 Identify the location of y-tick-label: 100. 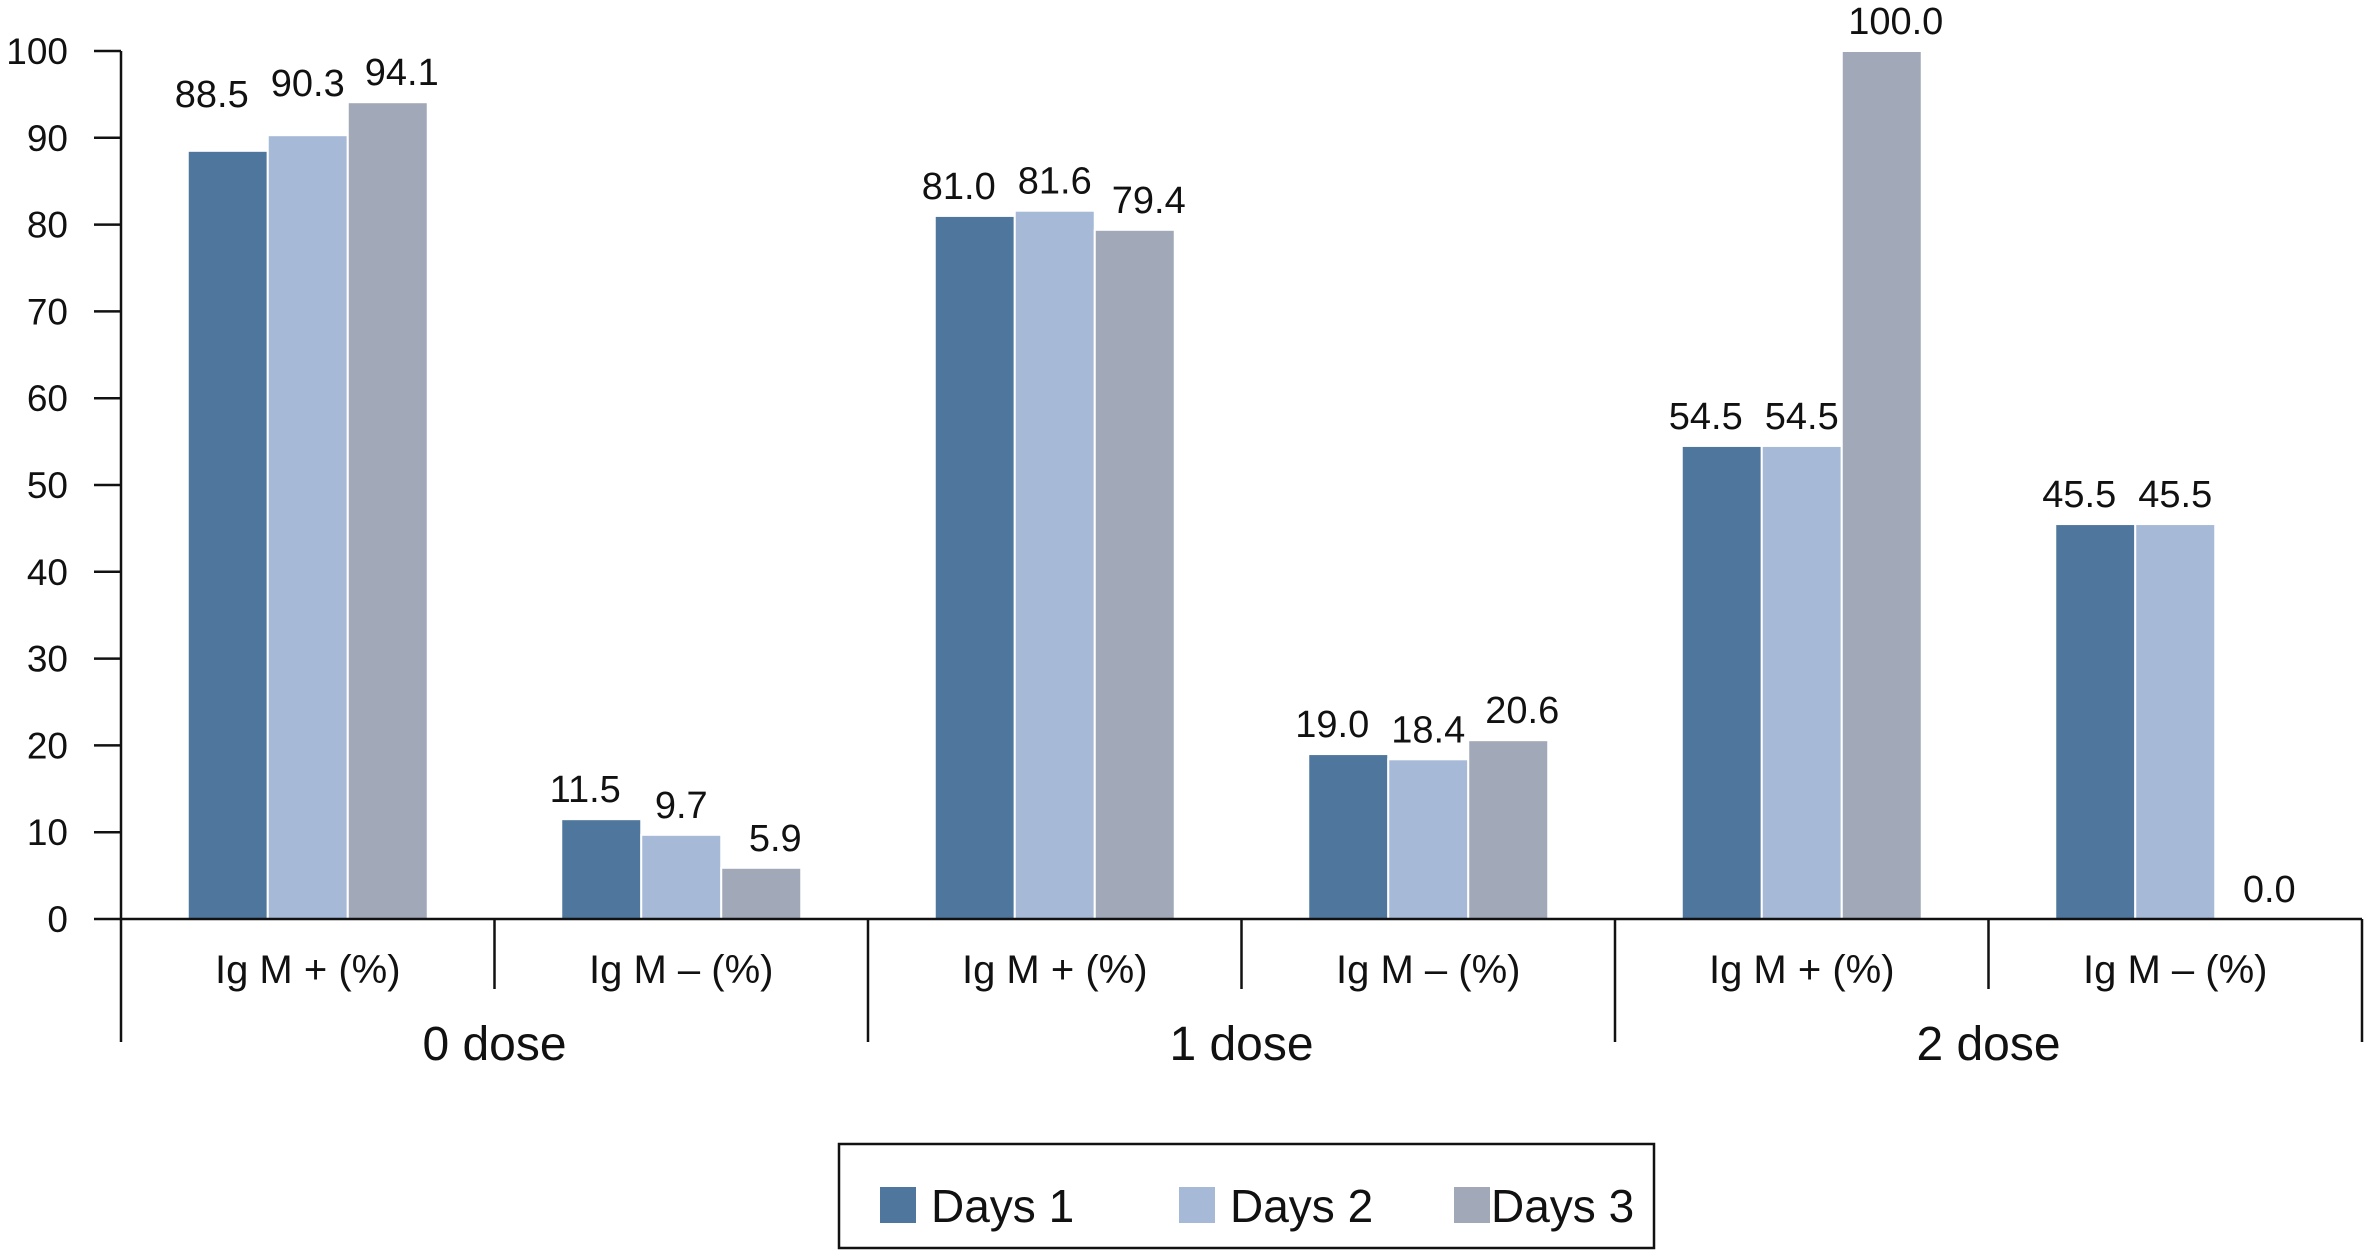
(37, 51).